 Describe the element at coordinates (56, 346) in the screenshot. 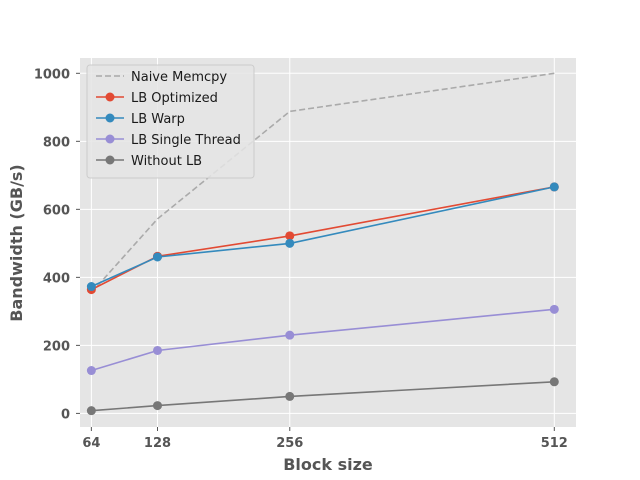

I see `y-tick-label: 200` at that location.